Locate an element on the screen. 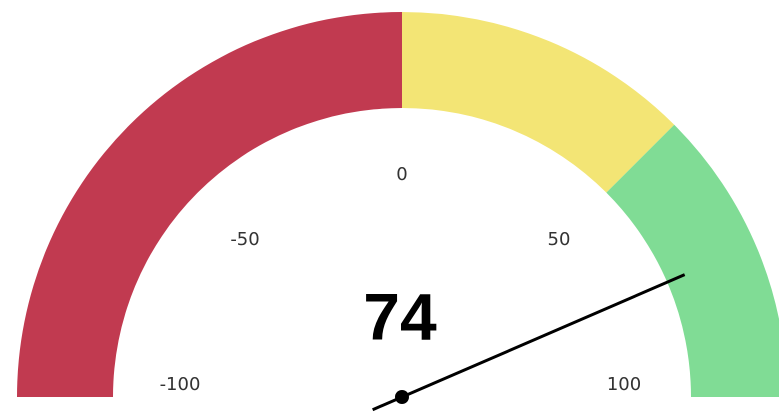 The image size is (779, 415). tick-label: 0 is located at coordinates (401, 174).